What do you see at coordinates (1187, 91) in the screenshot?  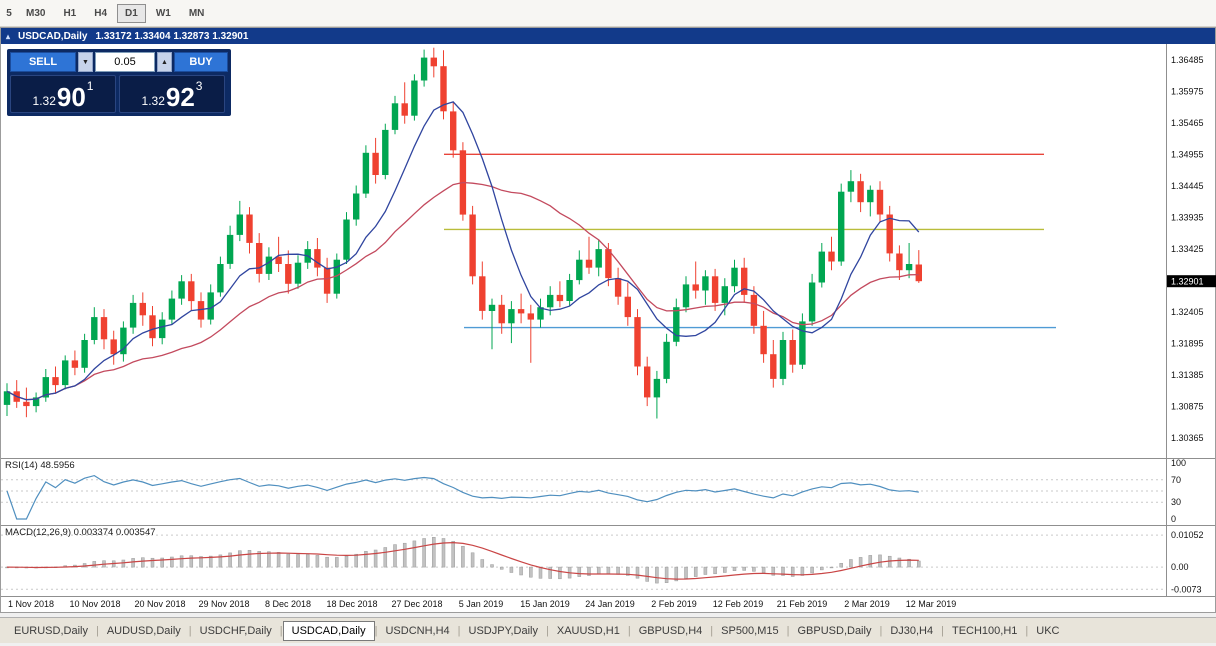 I see `svg-text: 1.35975` at bounding box center [1187, 91].